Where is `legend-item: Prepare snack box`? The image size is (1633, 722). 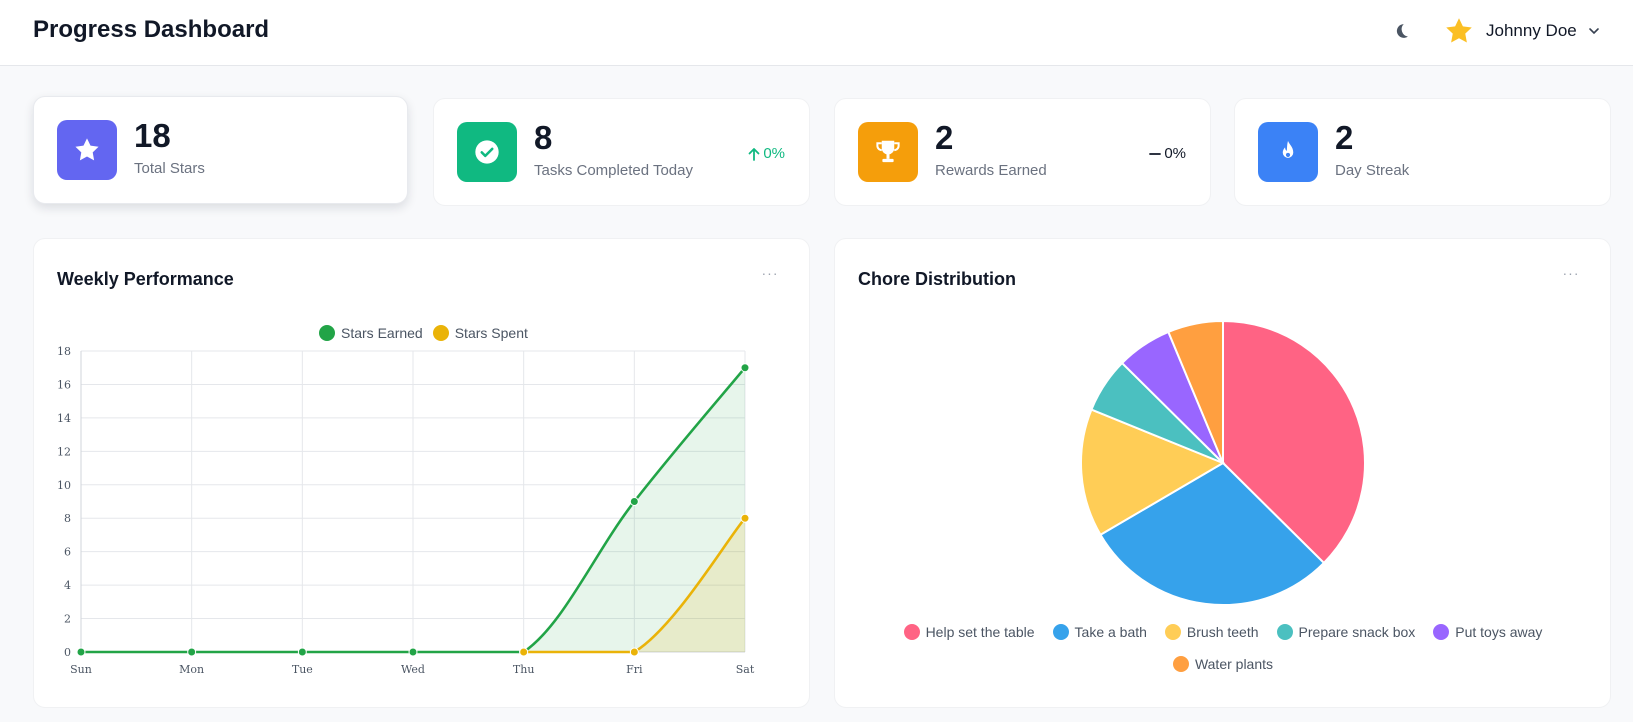
legend-item: Prepare snack box is located at coordinates (1346, 632).